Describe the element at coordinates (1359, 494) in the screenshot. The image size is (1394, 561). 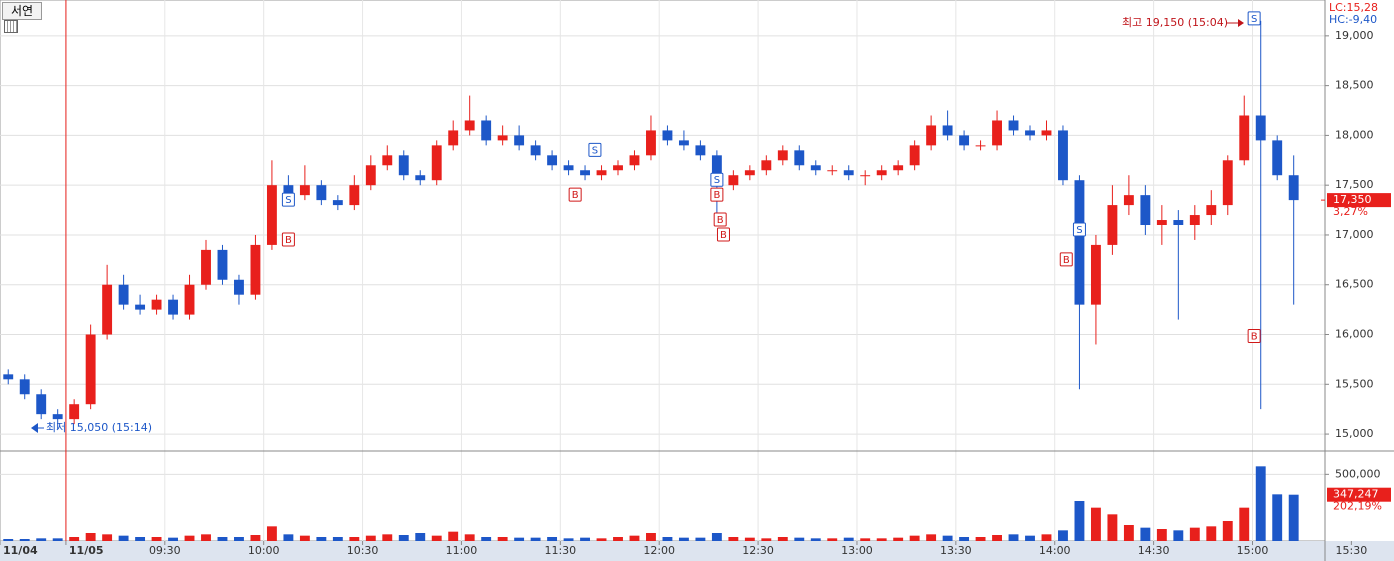
I see `last-volume-box` at that location.